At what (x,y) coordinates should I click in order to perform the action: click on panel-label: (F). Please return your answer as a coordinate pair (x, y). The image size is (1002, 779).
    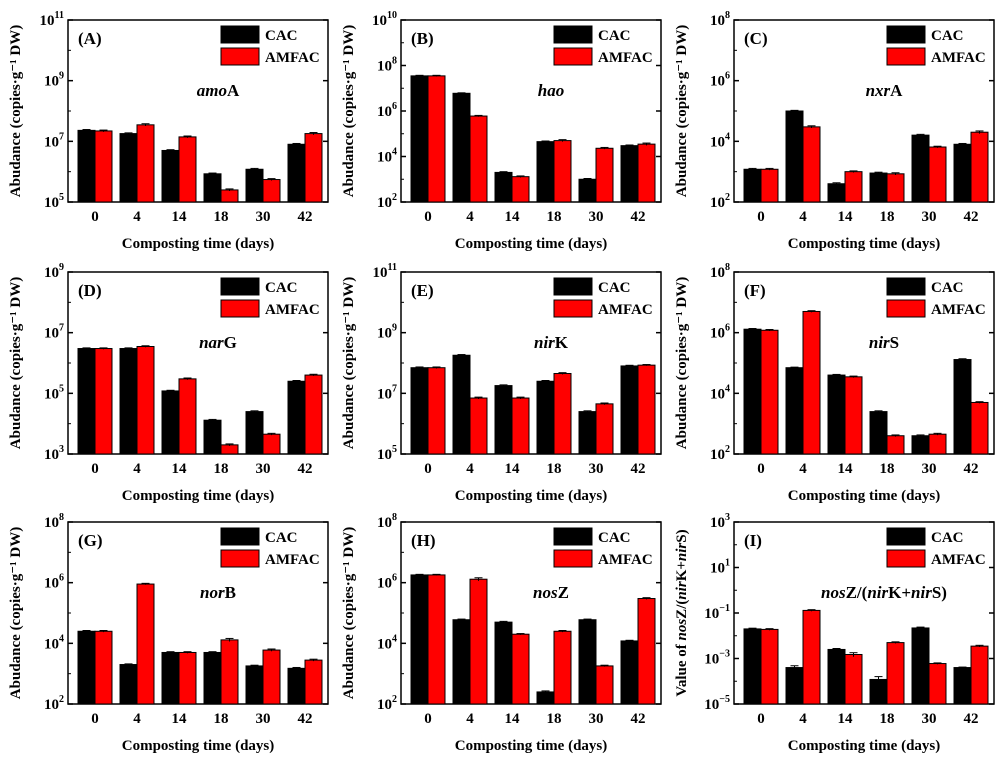
    Looking at the image, I should click on (755, 290).